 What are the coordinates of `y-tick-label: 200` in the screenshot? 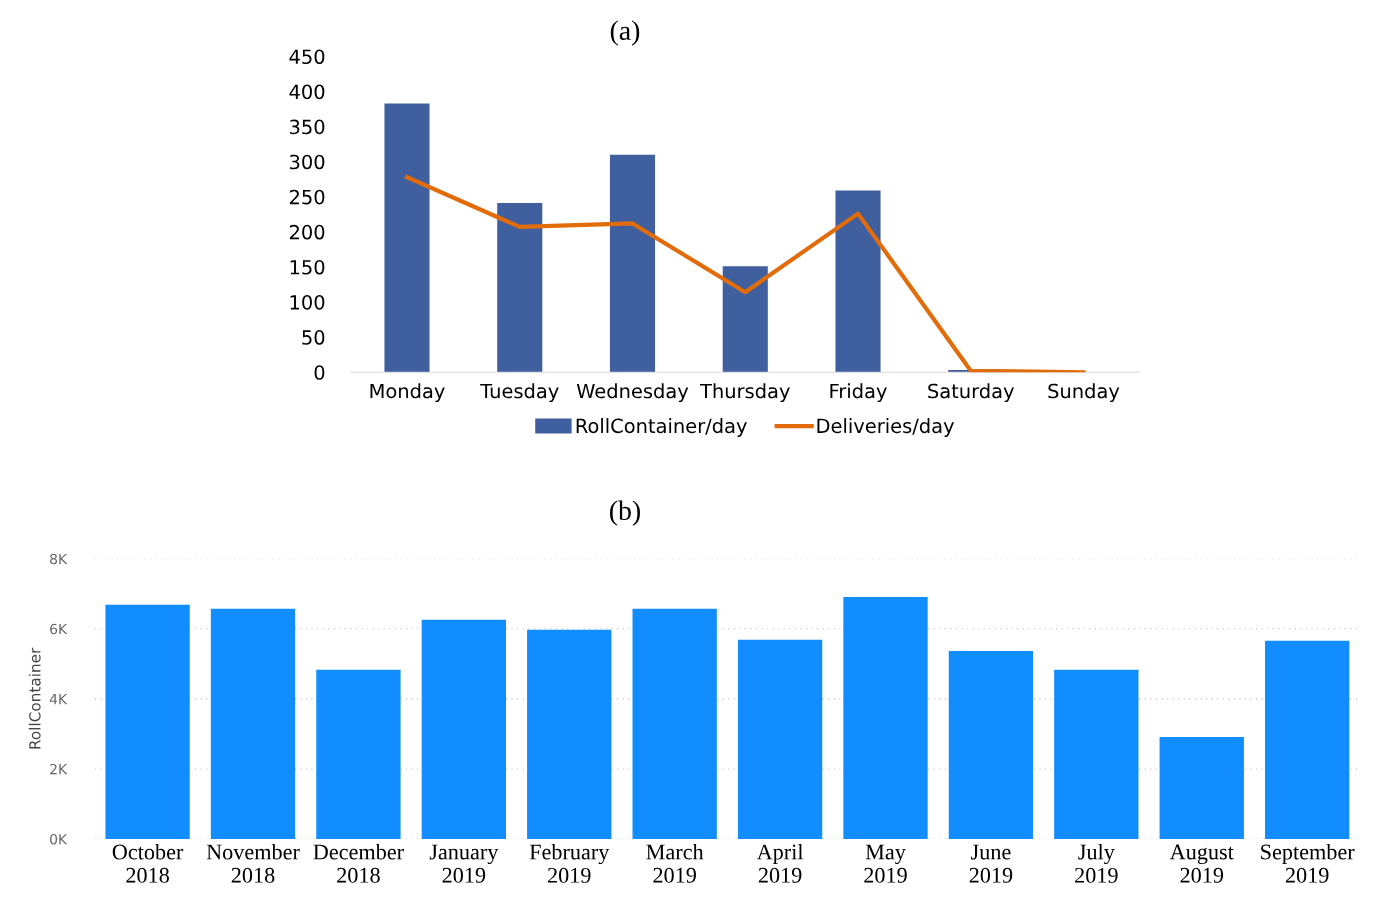 It's located at (307, 232).